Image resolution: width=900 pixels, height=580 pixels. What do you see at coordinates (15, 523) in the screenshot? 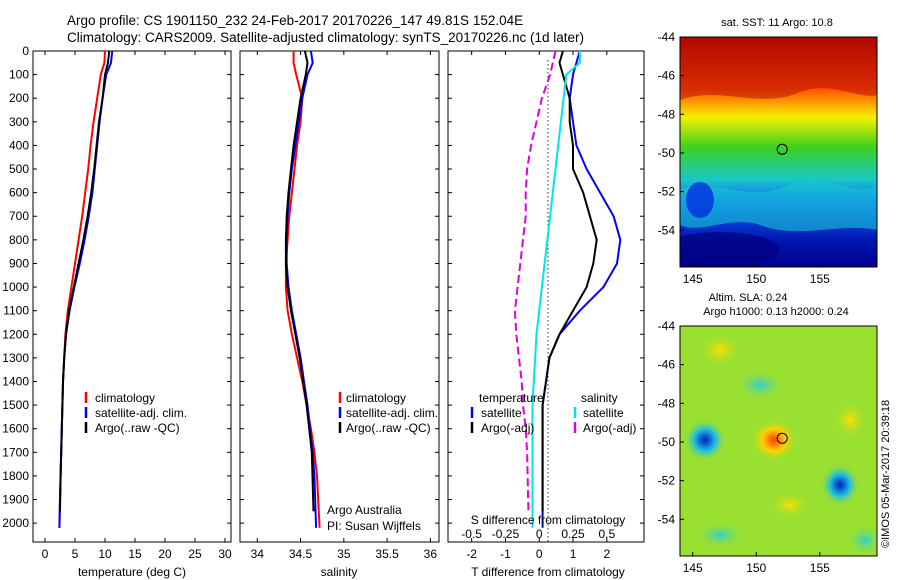
I see `y-tick-label: 2000` at bounding box center [15, 523].